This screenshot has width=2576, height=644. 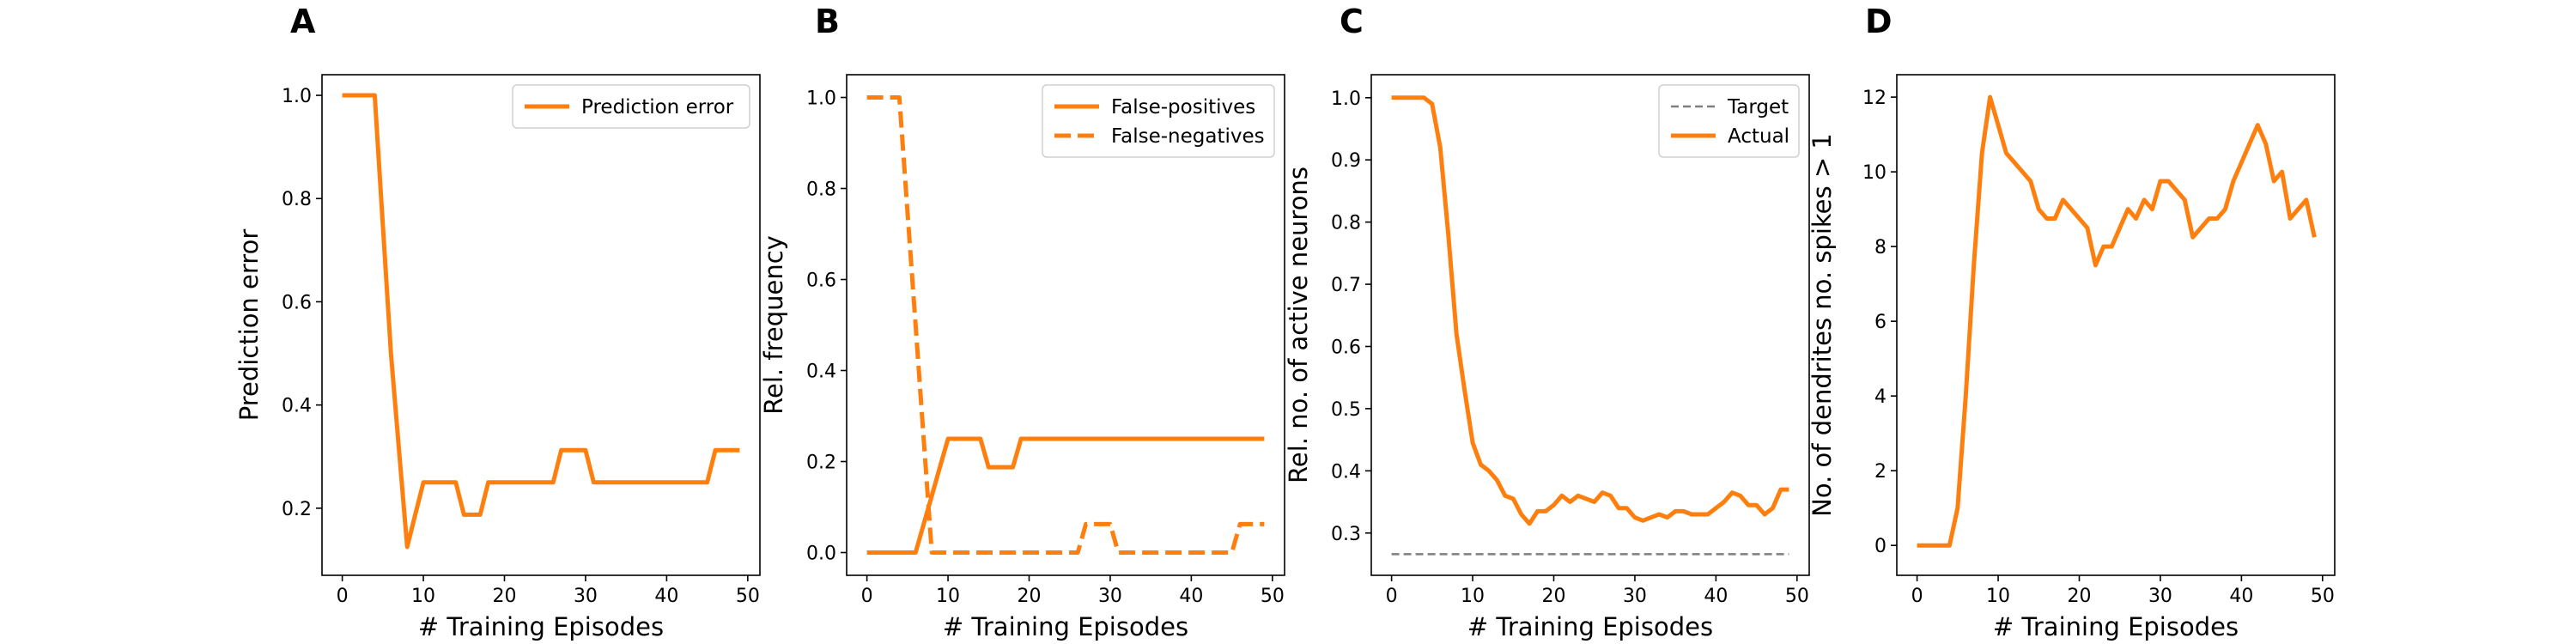 I want to click on legend-label: False-positives, so click(x=1183, y=107).